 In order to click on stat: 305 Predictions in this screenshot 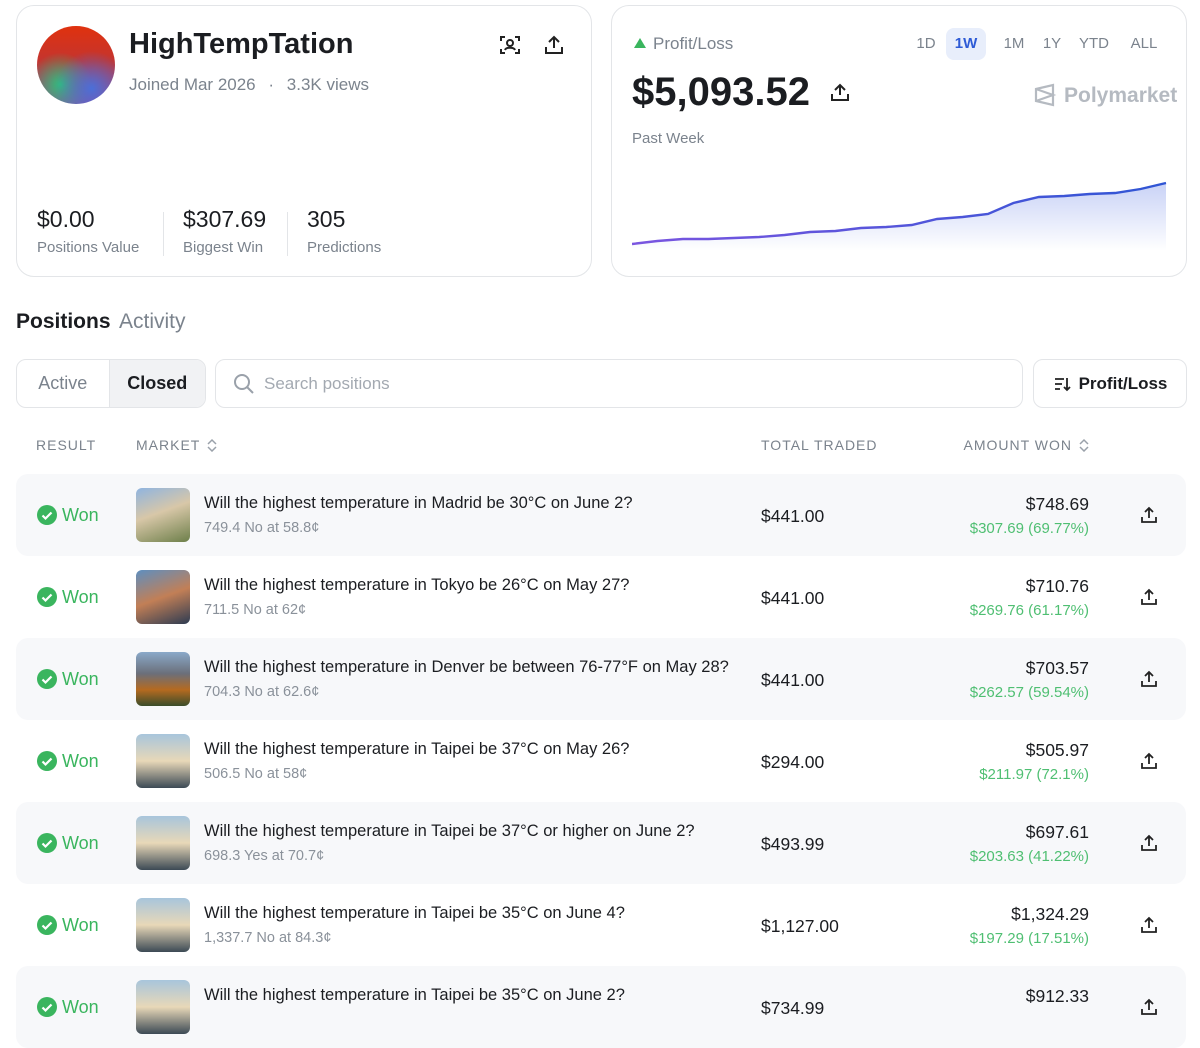, I will do `click(344, 231)`.